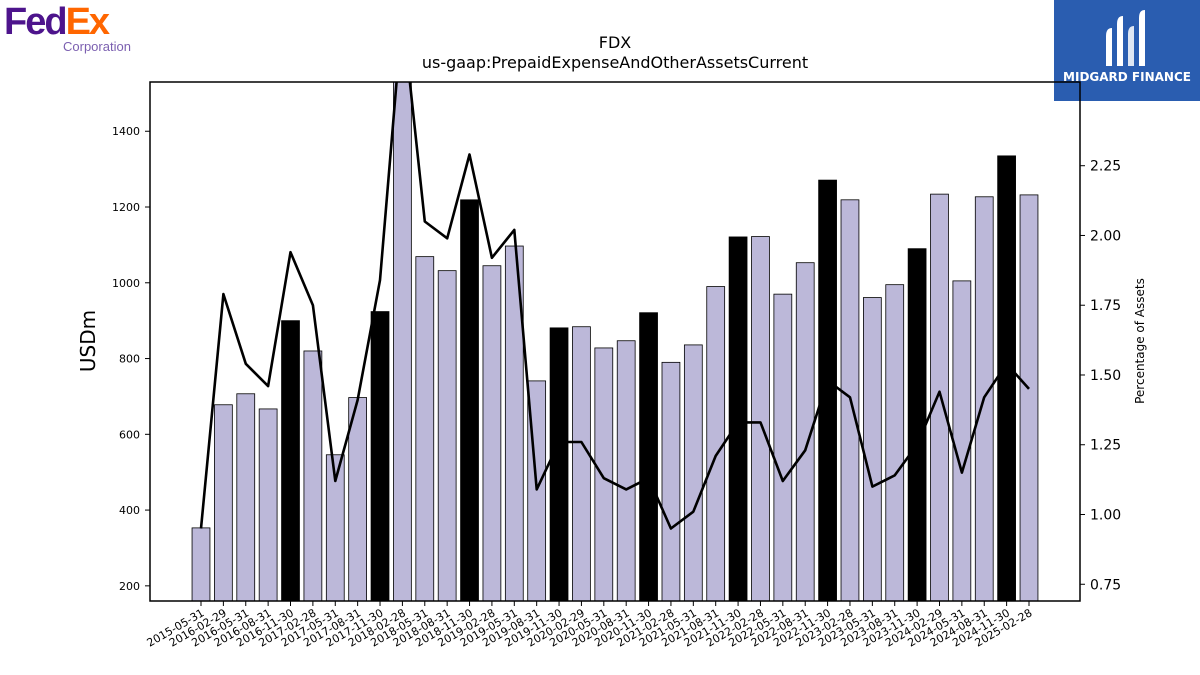 This screenshot has height=675, width=1200. I want to click on y2-tick-label: 1.75, so click(1105, 306).